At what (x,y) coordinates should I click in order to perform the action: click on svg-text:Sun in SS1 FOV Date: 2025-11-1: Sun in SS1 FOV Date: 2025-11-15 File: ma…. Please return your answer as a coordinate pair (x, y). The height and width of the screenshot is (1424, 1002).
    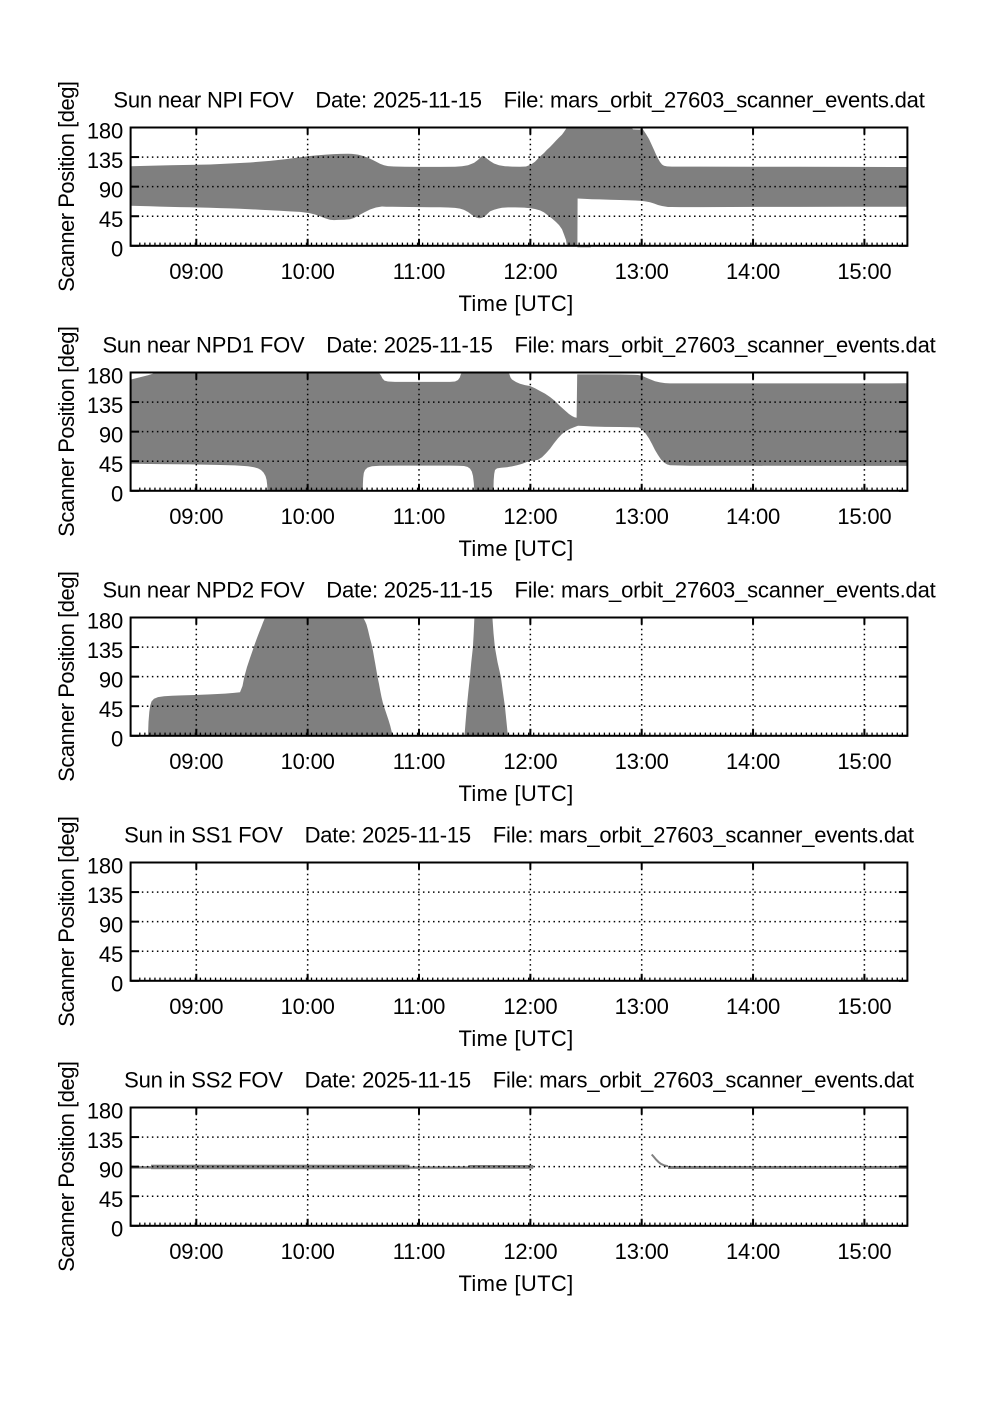
    Looking at the image, I should click on (519, 835).